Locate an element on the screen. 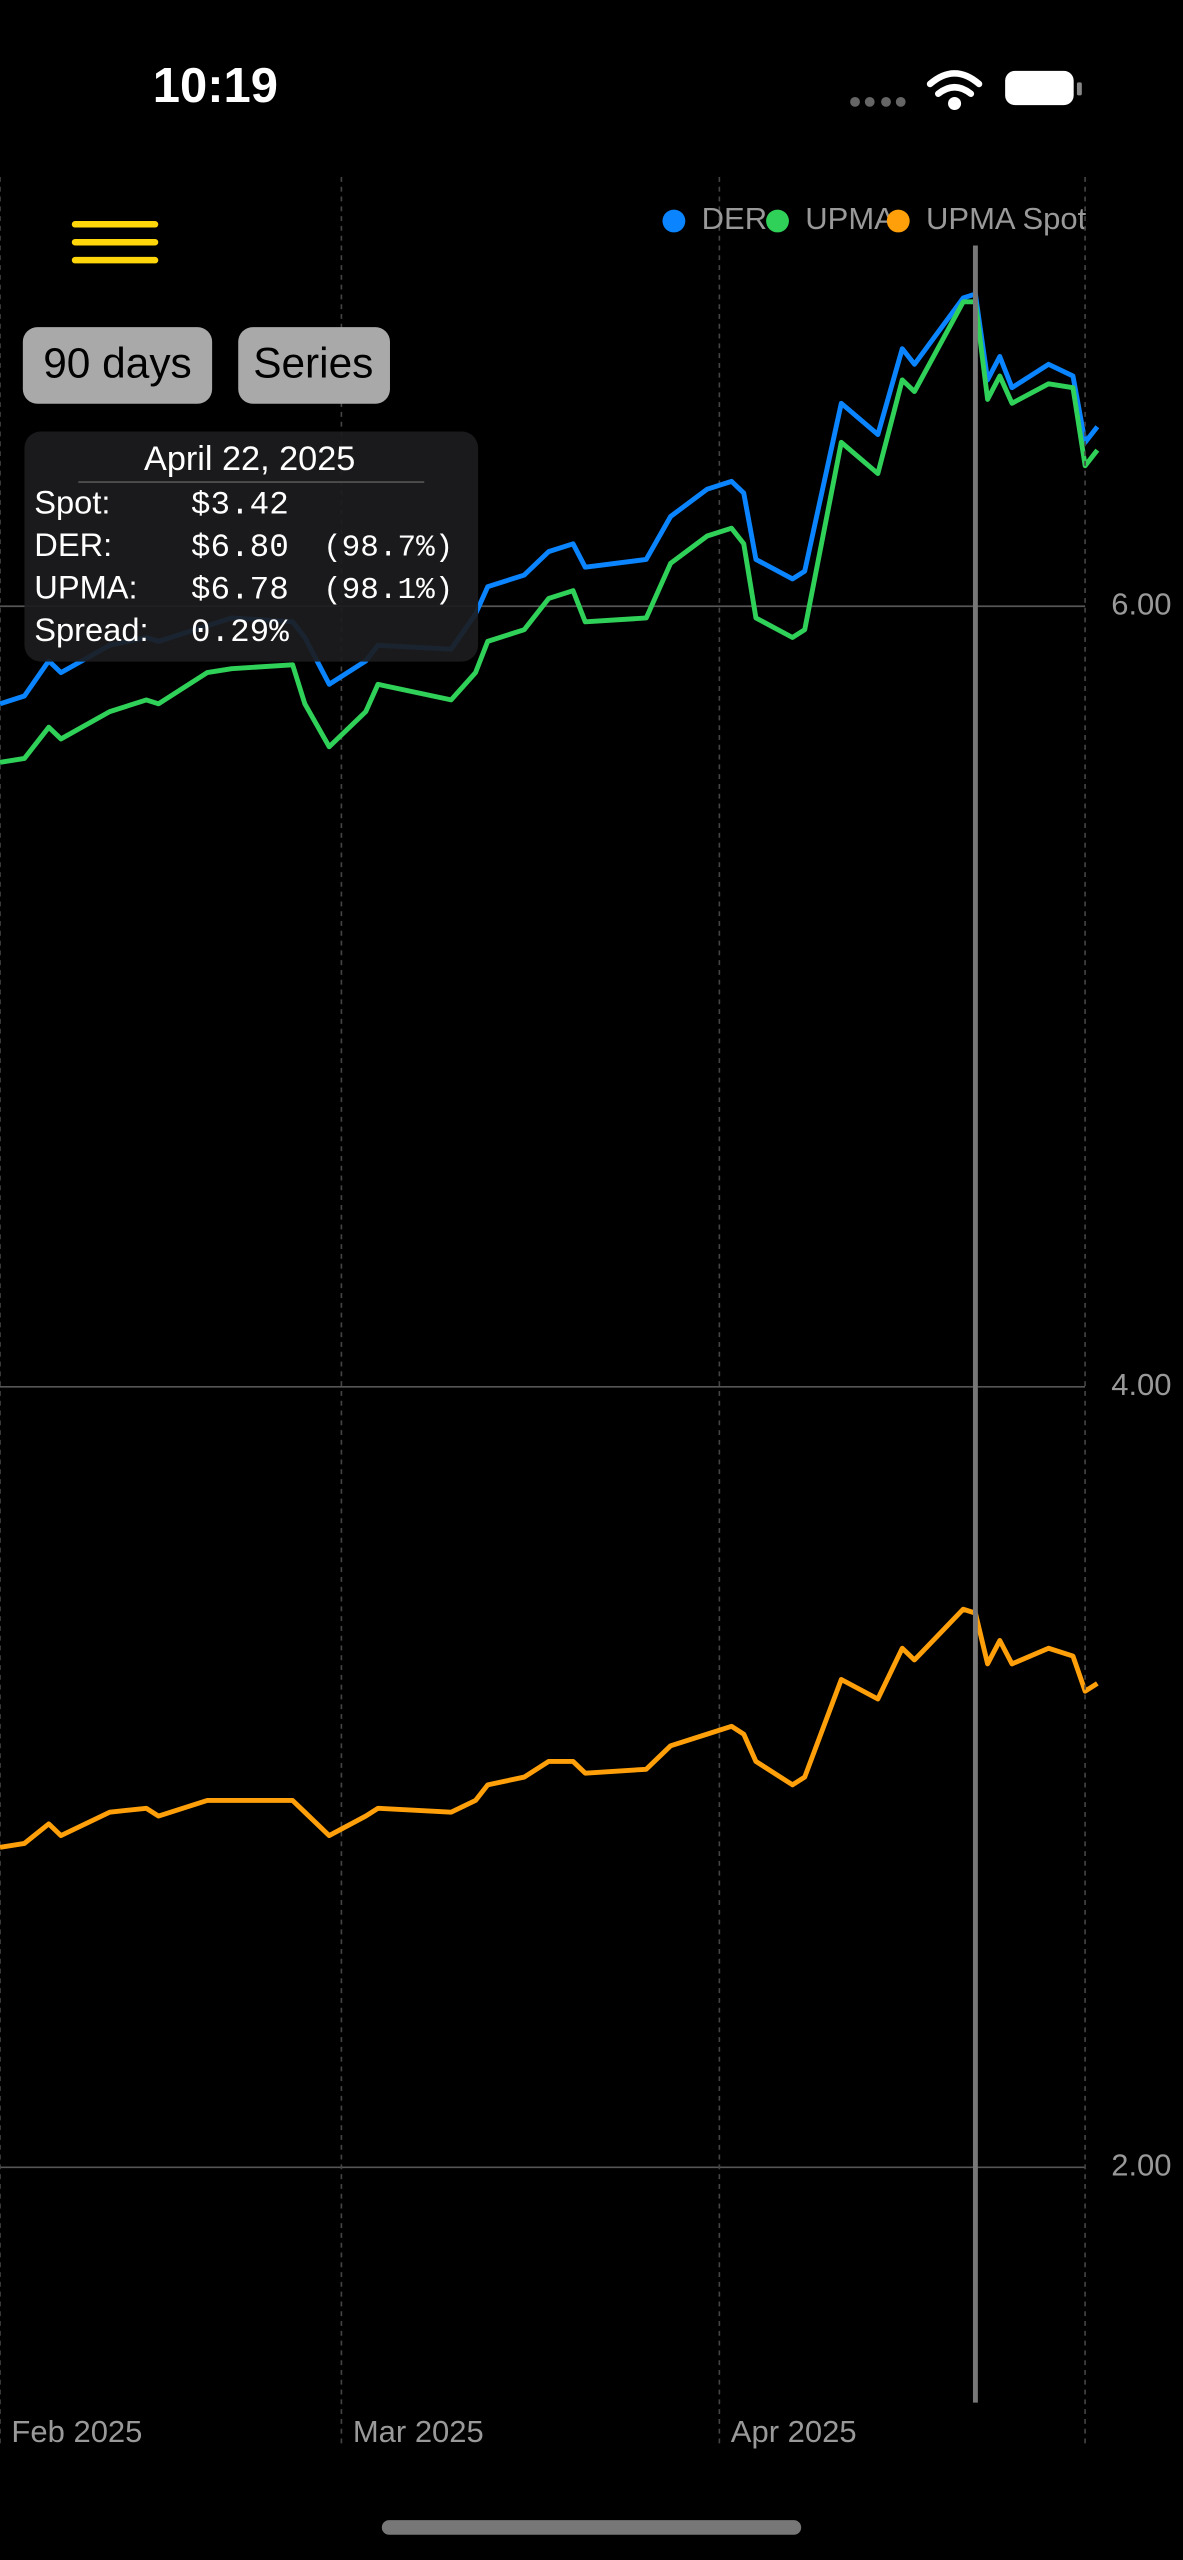 The width and height of the screenshot is (1183, 2560). tooltip-title: April 22, 2025 is located at coordinates (249, 459).